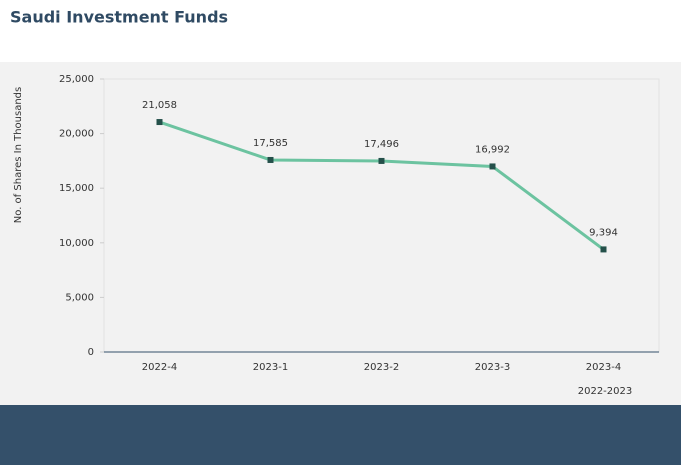  Describe the element at coordinates (76, 79) in the screenshot. I see `y-tick-label: 25,000` at that location.